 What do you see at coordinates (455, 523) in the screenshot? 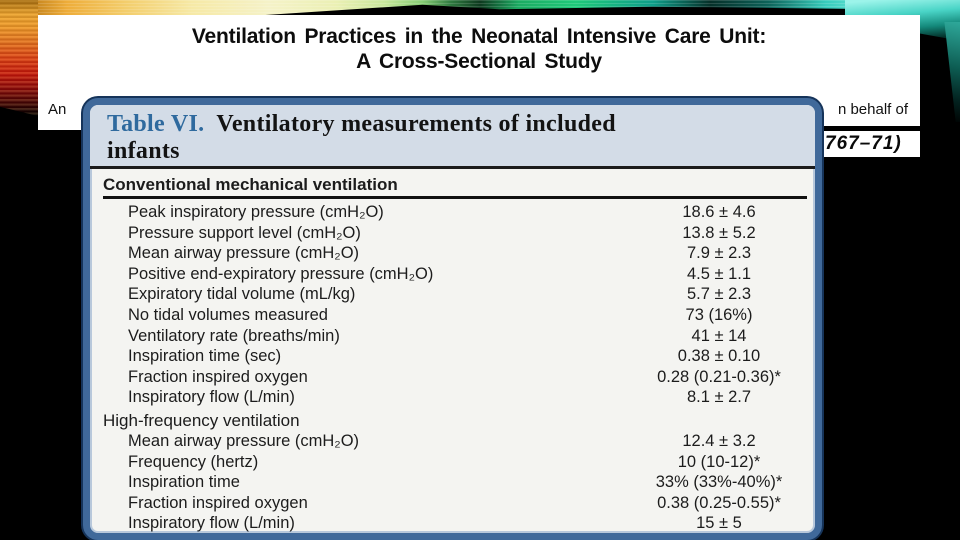
I see `table-row: Inspiratory flow (L/min) 15 ± 5` at bounding box center [455, 523].